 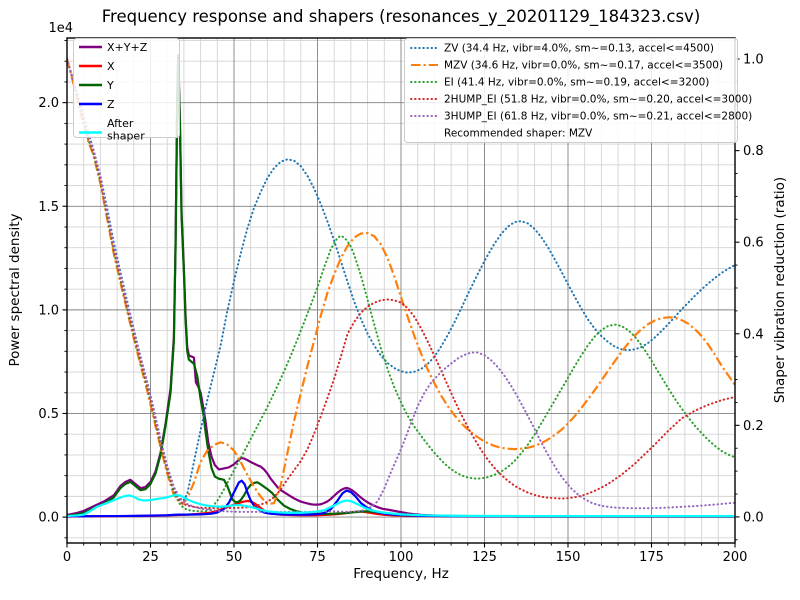 I want to click on x-tick-label: 125, so click(x=484, y=557).